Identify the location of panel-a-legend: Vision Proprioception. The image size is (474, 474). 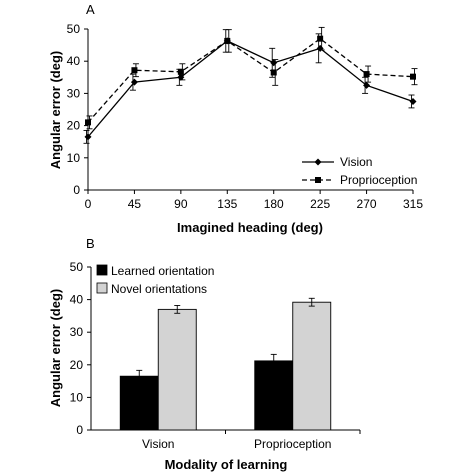
(359, 171).